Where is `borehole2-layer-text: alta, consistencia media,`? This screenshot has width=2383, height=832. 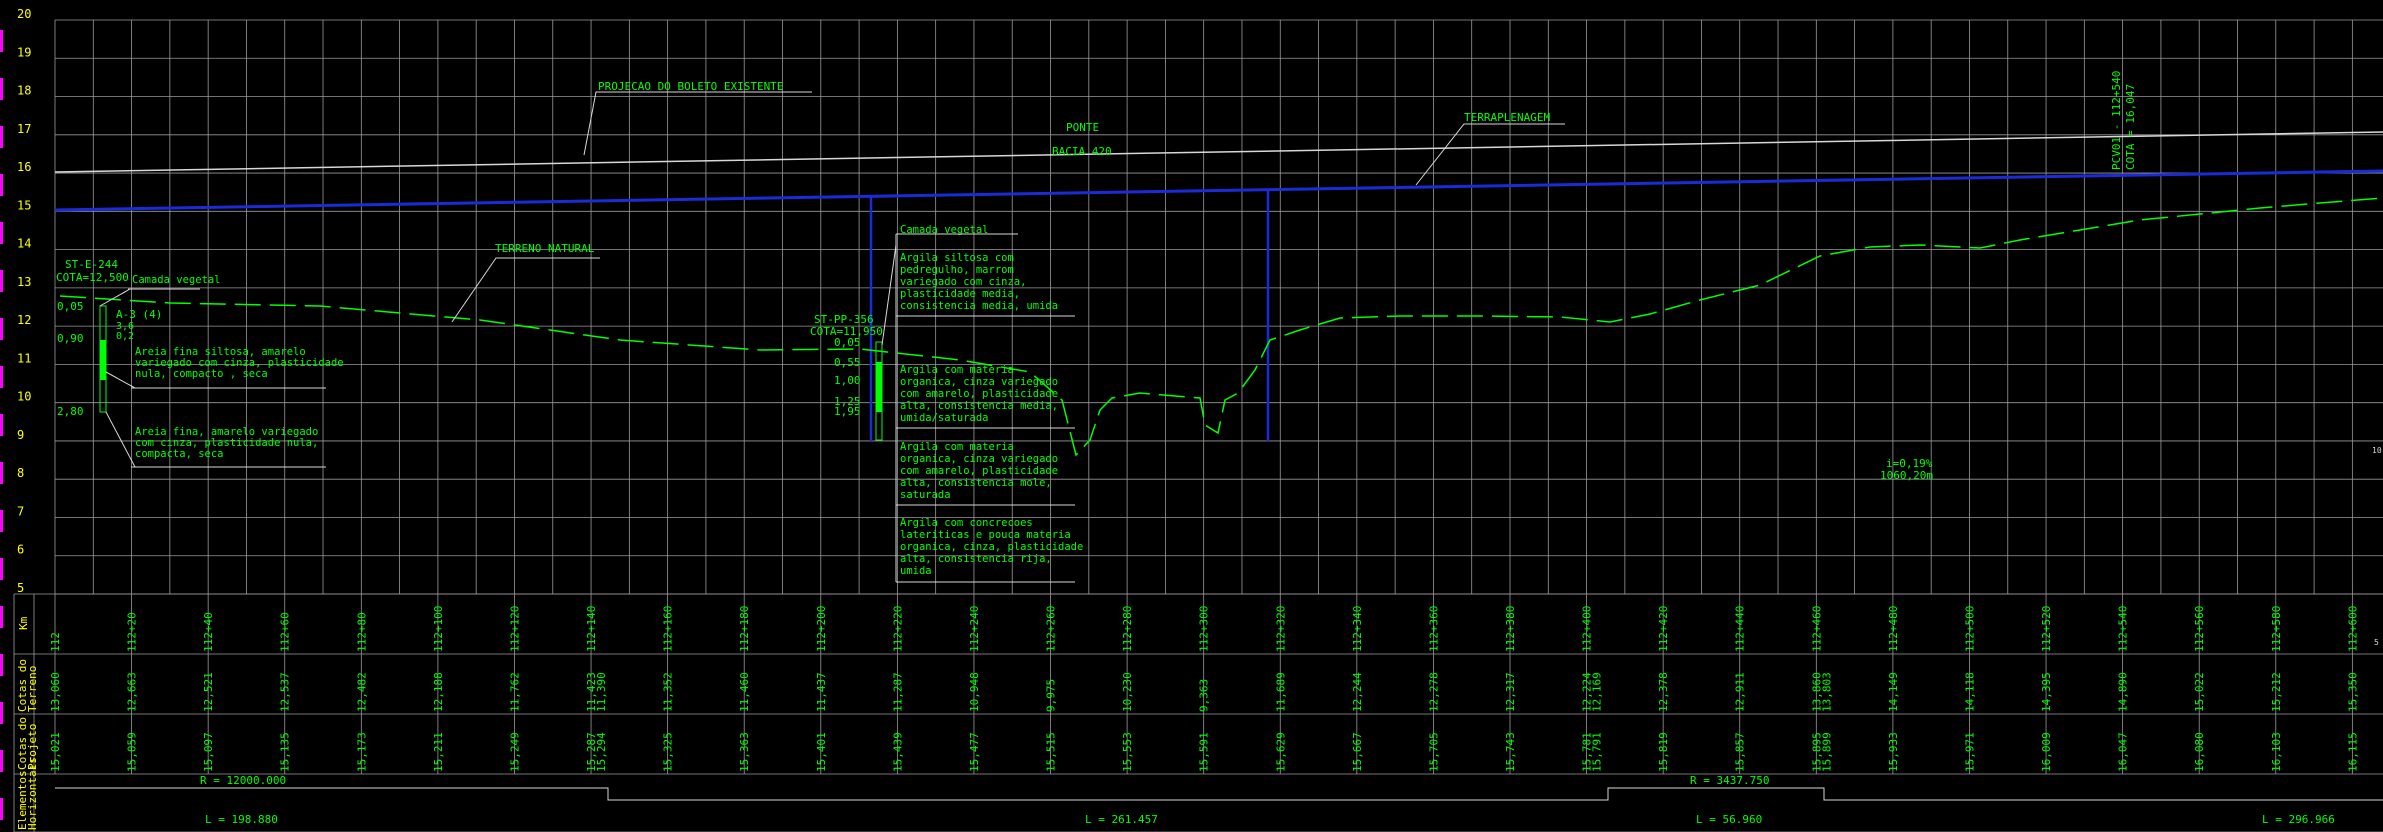 borehole2-layer-text: alta, consistencia media, is located at coordinates (979, 406).